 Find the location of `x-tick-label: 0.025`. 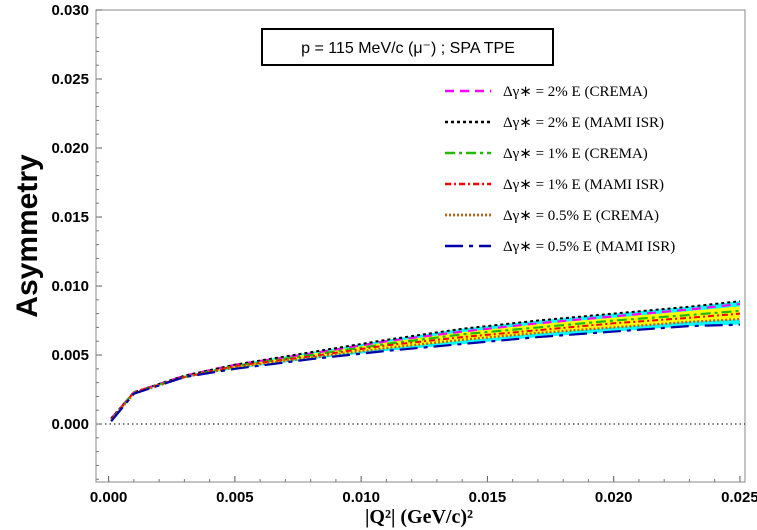

x-tick-label: 0.025 is located at coordinates (739, 497).